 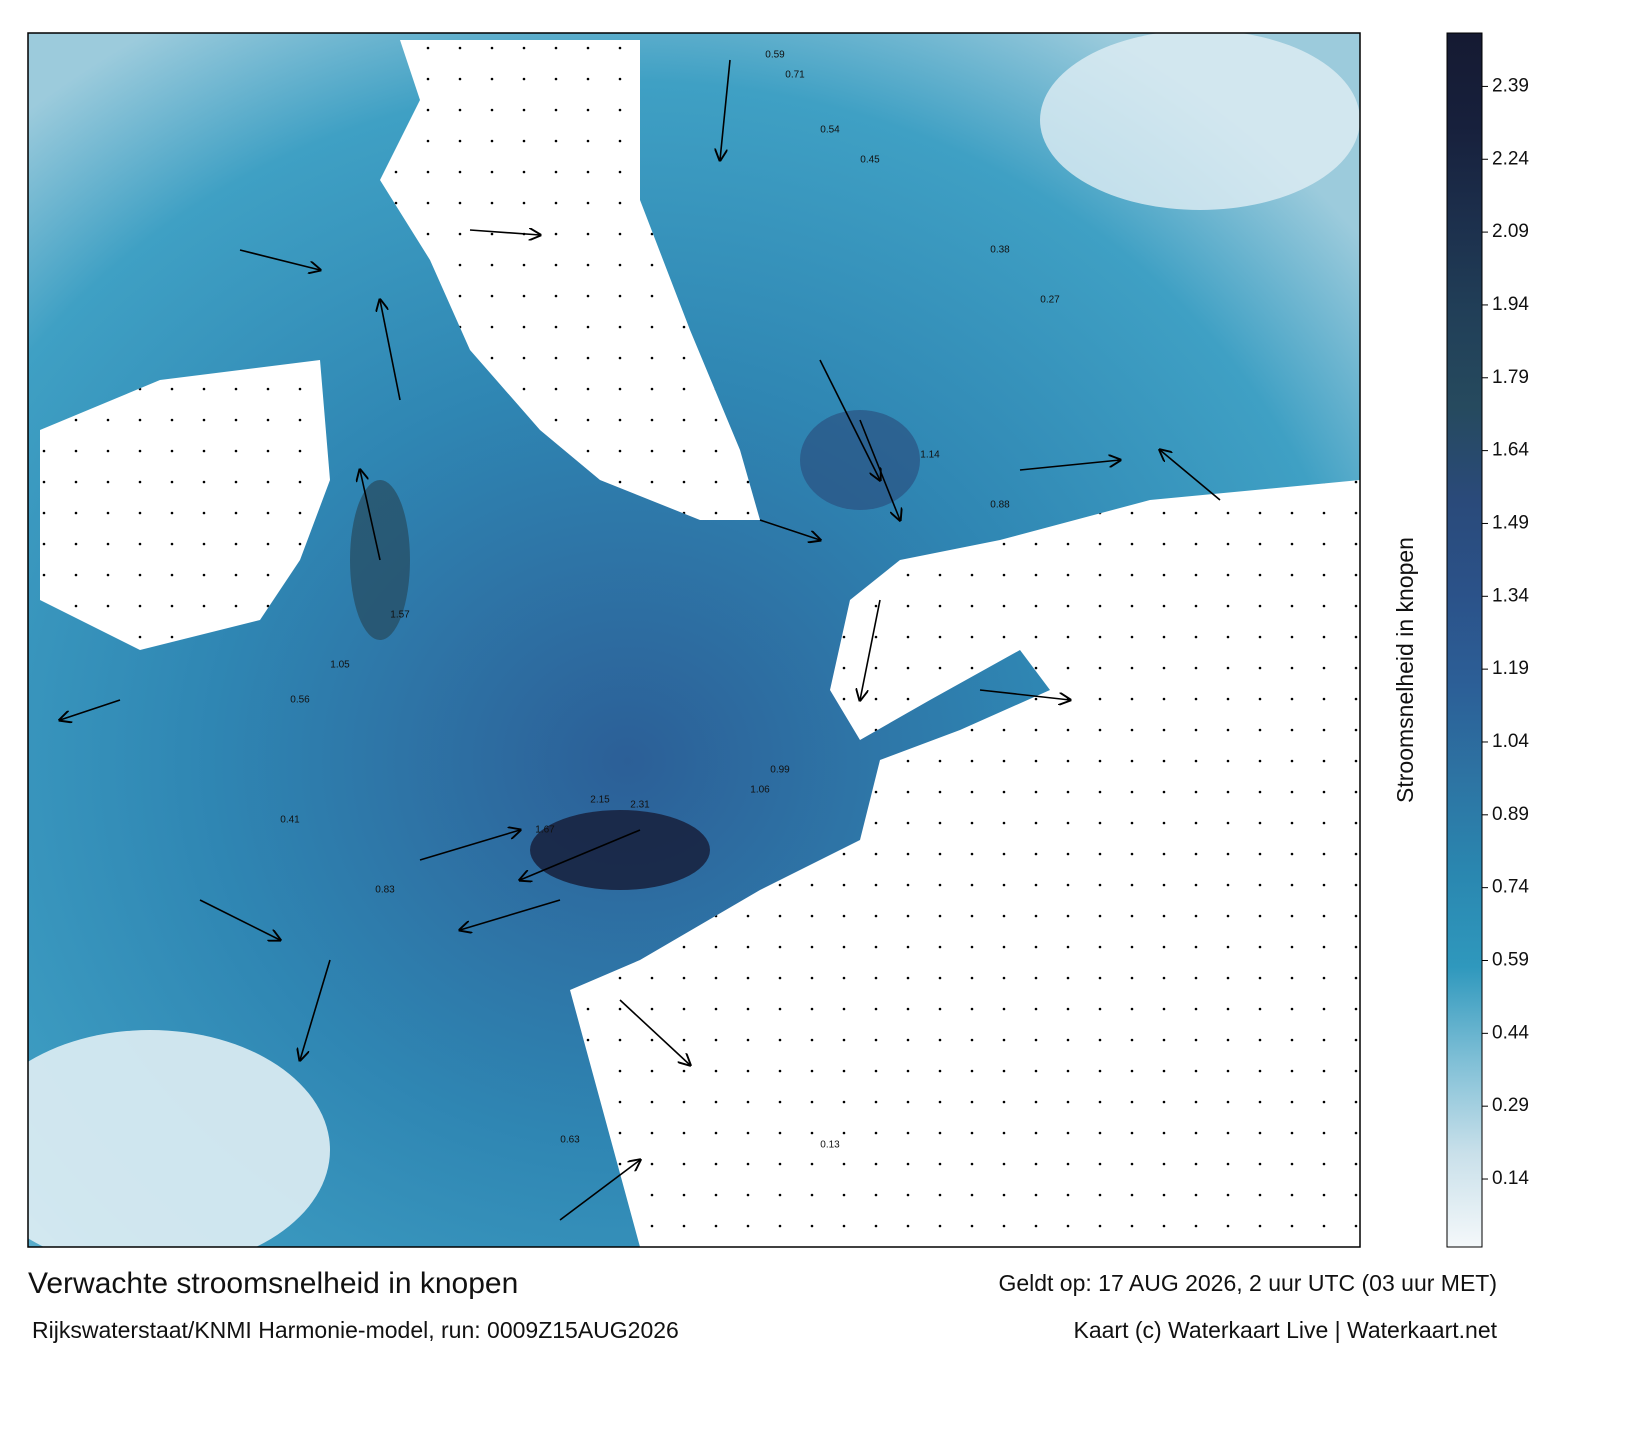 I want to click on speed-label: 1.05, so click(x=340, y=665).